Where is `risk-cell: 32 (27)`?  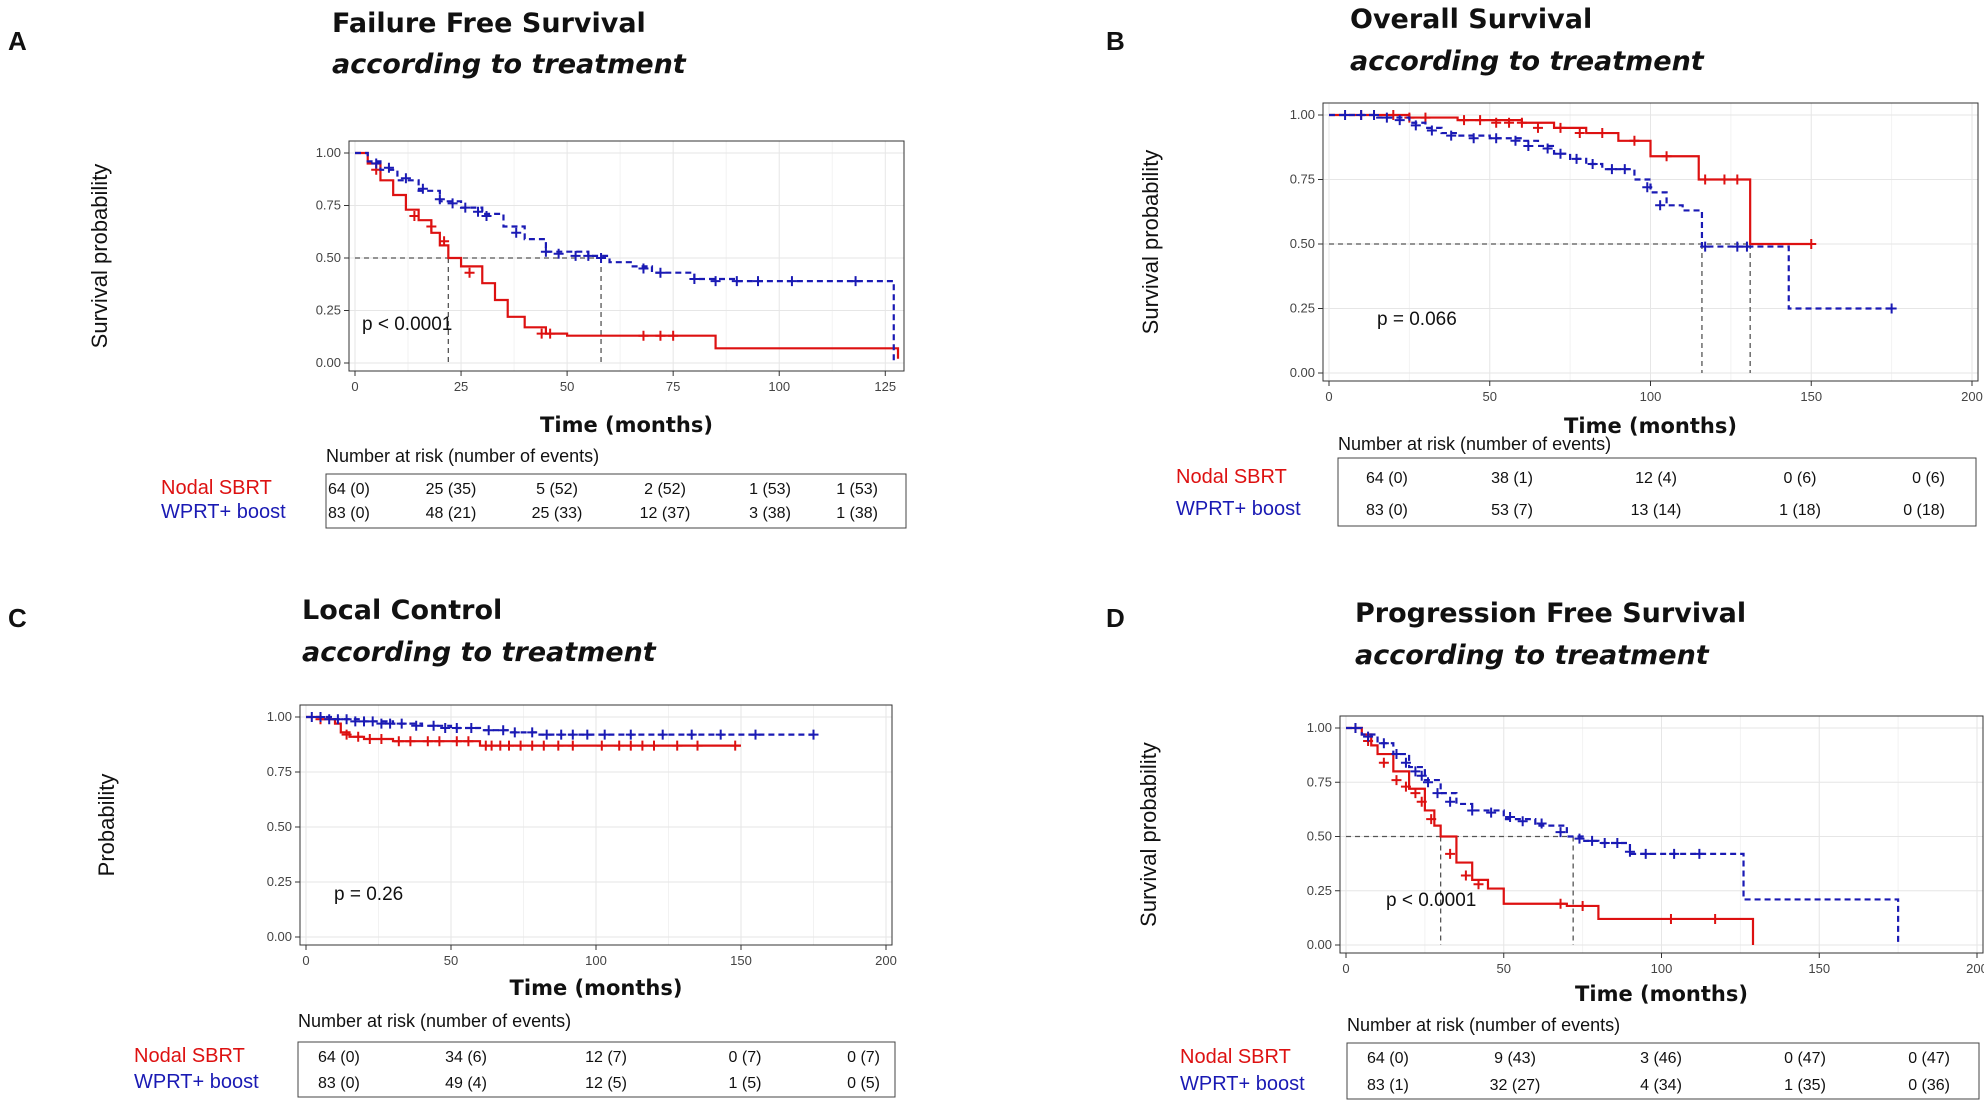 risk-cell: 32 (27) is located at coordinates (1515, 1085).